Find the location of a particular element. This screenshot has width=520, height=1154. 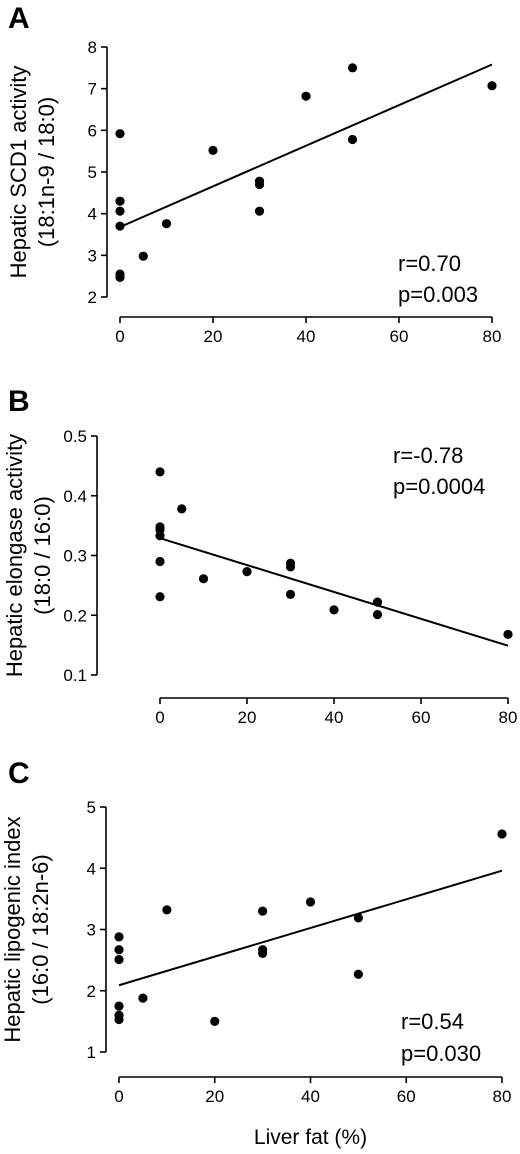

panel-letter: A is located at coordinates (19, 18).